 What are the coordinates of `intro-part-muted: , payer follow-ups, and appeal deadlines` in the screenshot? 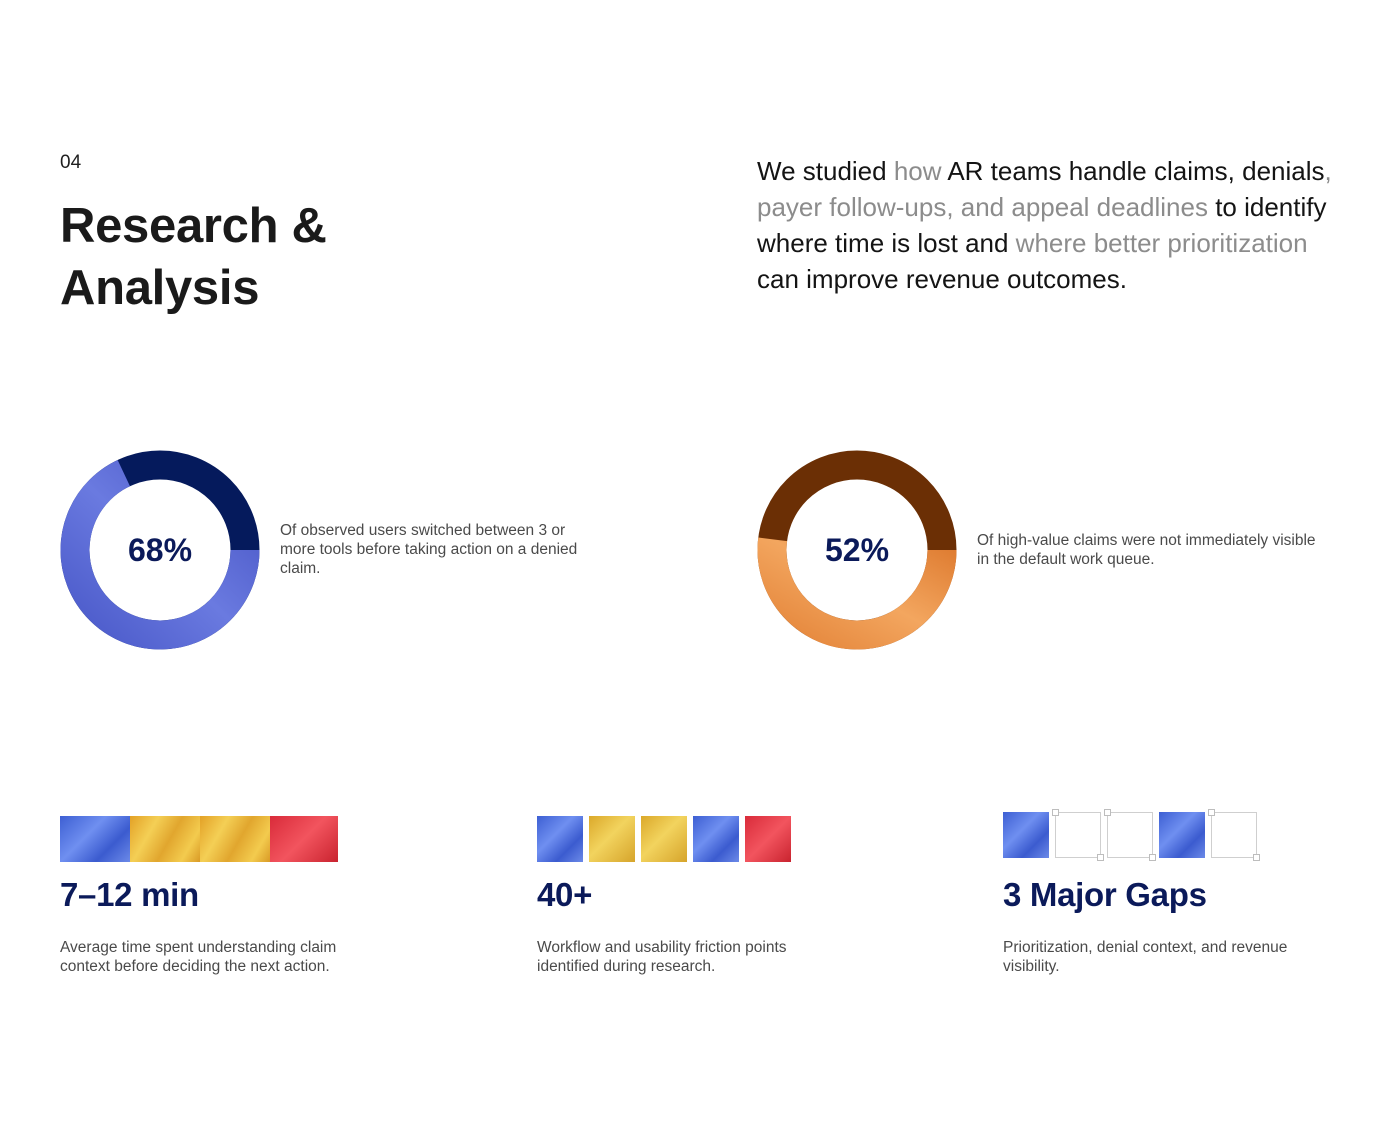 It's located at (1044, 189).